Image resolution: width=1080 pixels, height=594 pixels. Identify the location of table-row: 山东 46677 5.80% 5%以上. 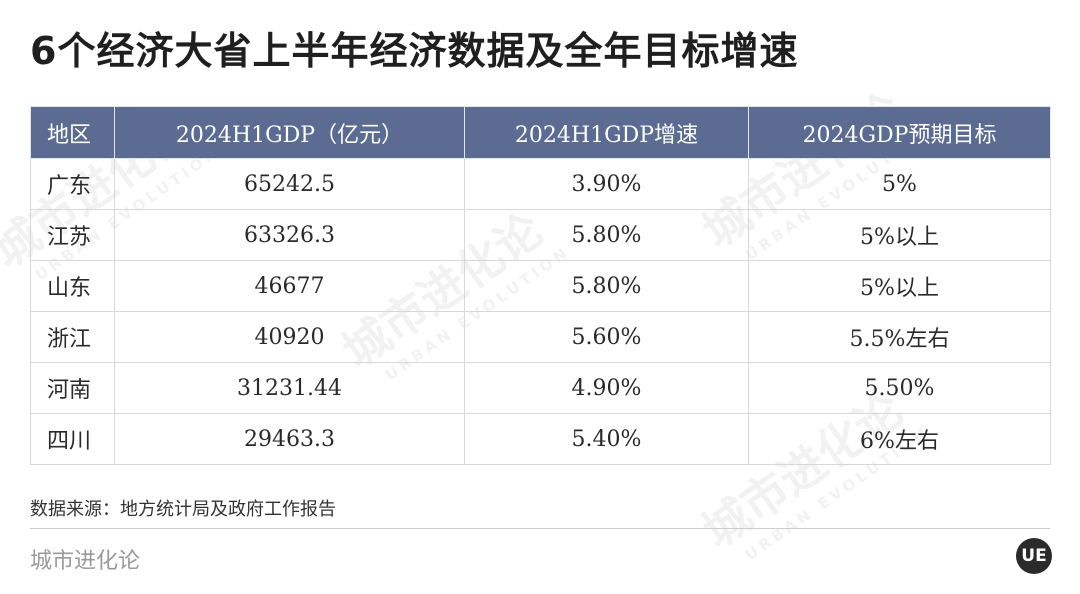
(540, 286).